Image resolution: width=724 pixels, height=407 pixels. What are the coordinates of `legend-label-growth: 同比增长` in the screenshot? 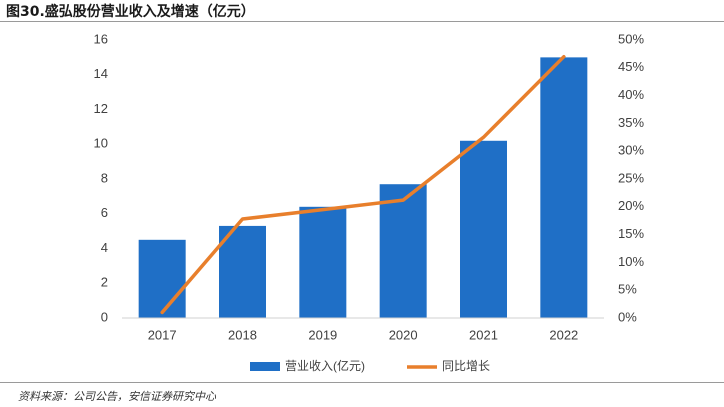 It's located at (466, 366).